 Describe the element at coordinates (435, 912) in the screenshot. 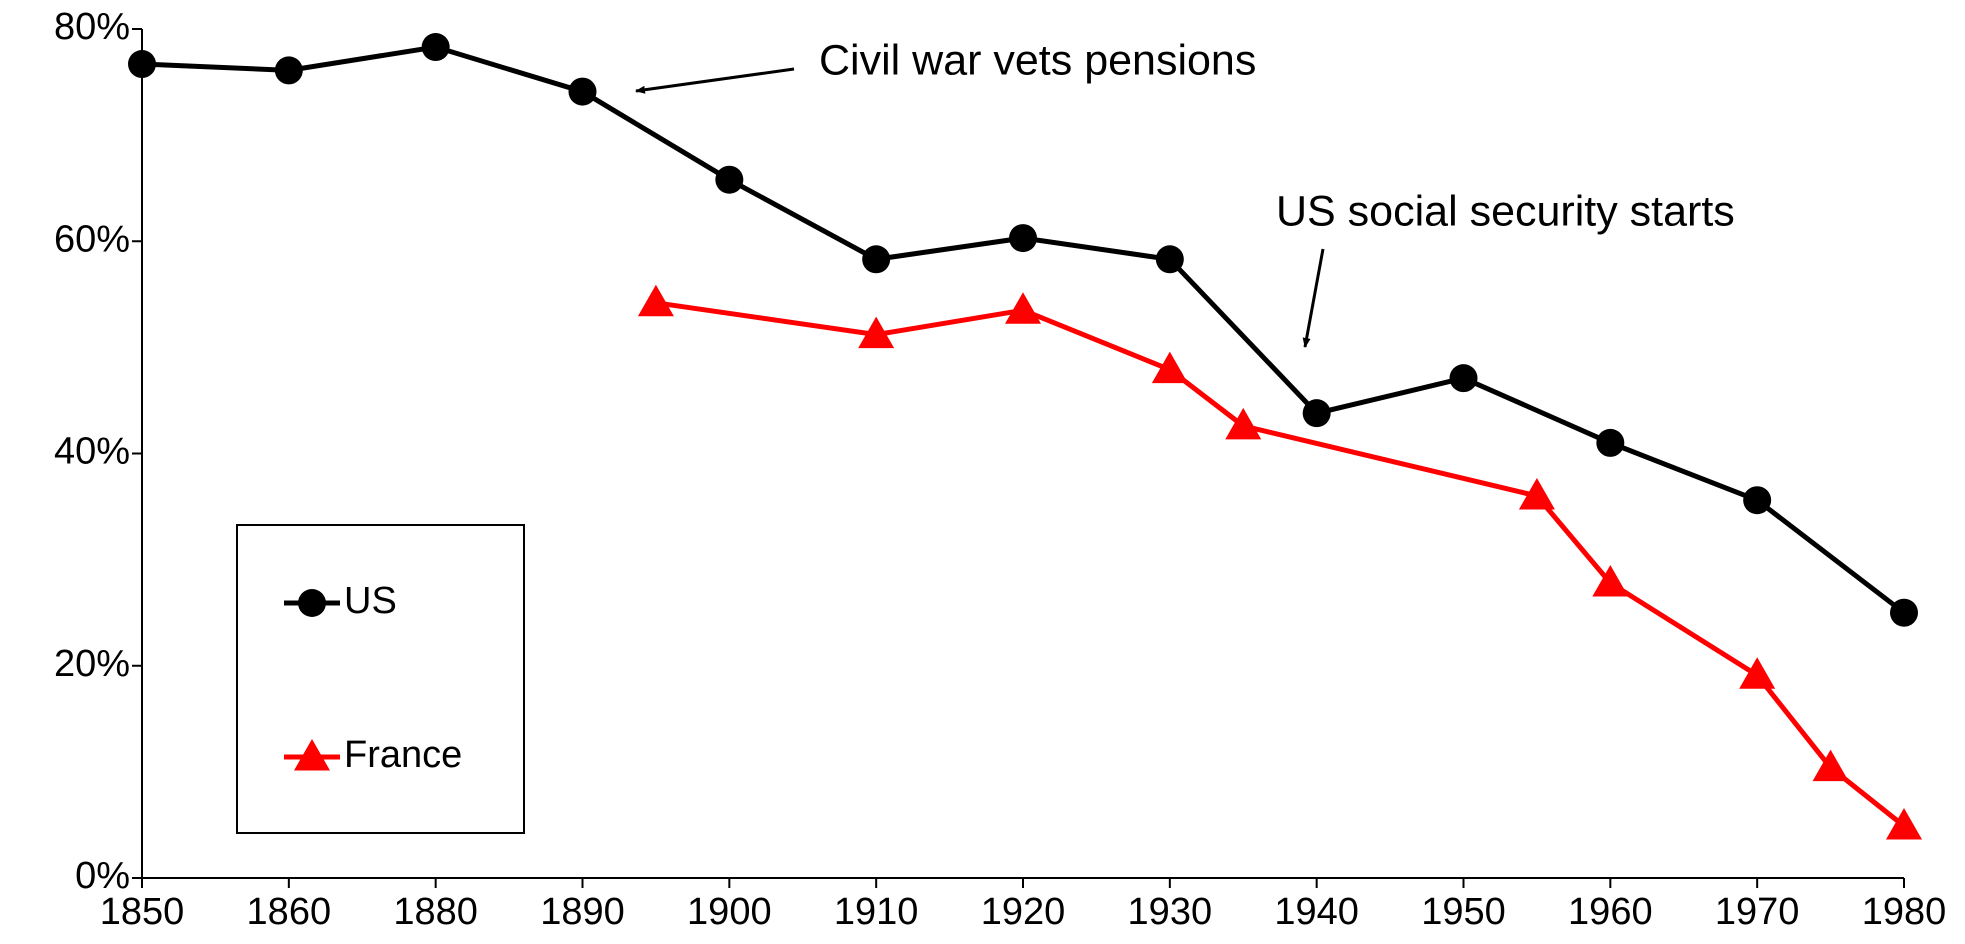

I see `x-tick-label: 1880` at that location.